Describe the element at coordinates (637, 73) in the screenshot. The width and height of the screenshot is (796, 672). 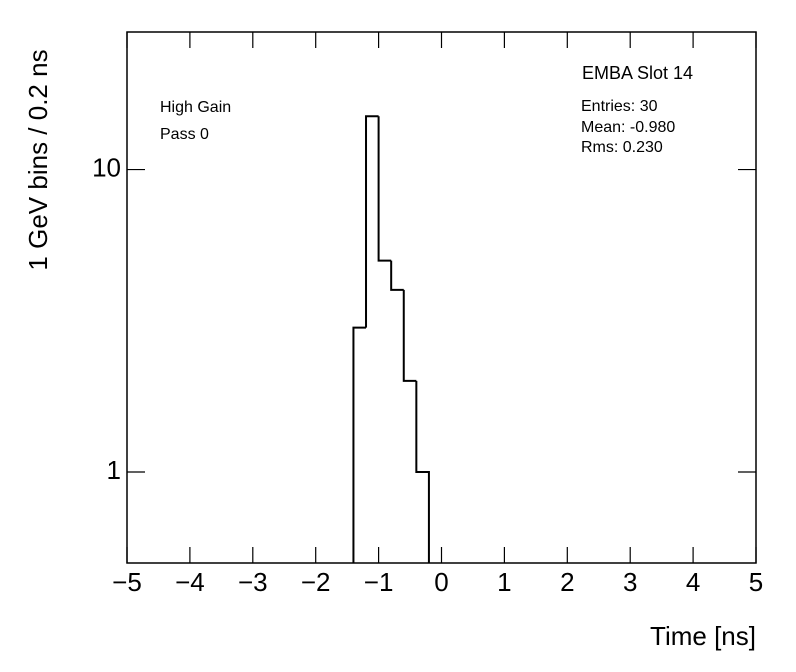
I see `chart-title: EMBA Slot 14` at that location.